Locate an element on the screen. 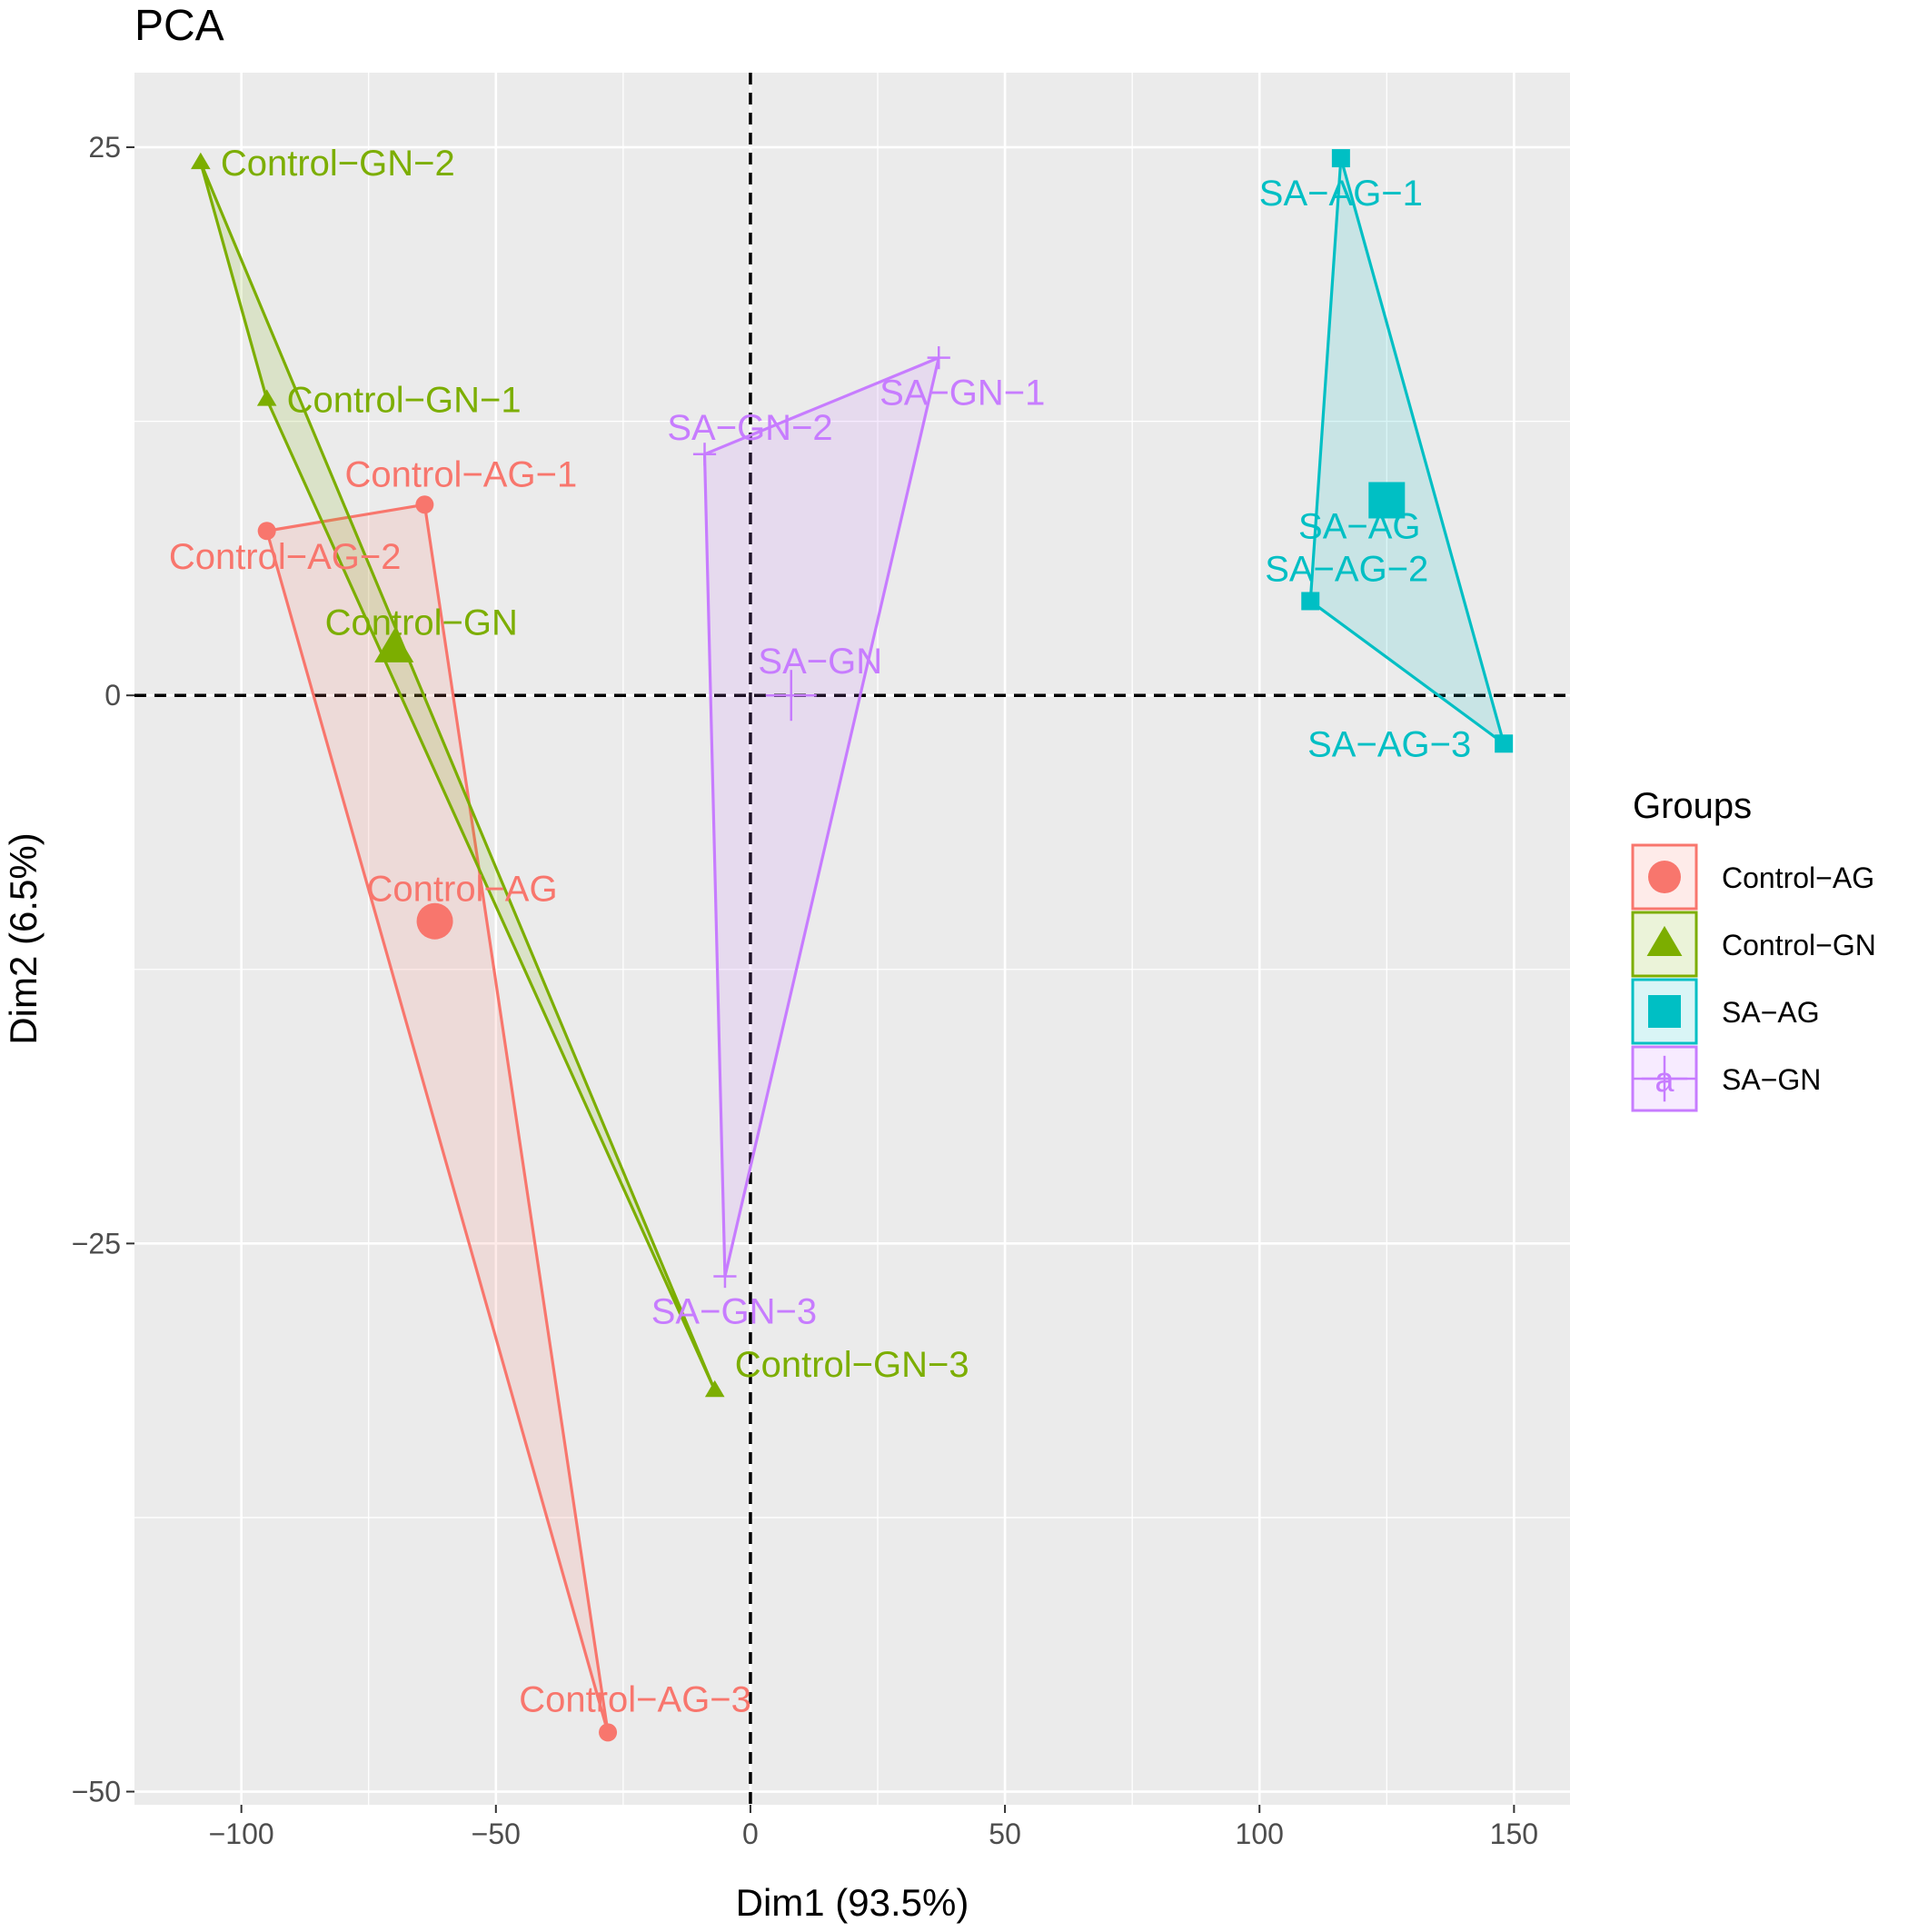 The height and width of the screenshot is (1932, 1908). legend-item-sa-ag: SA−AG is located at coordinates (1725, 1012).